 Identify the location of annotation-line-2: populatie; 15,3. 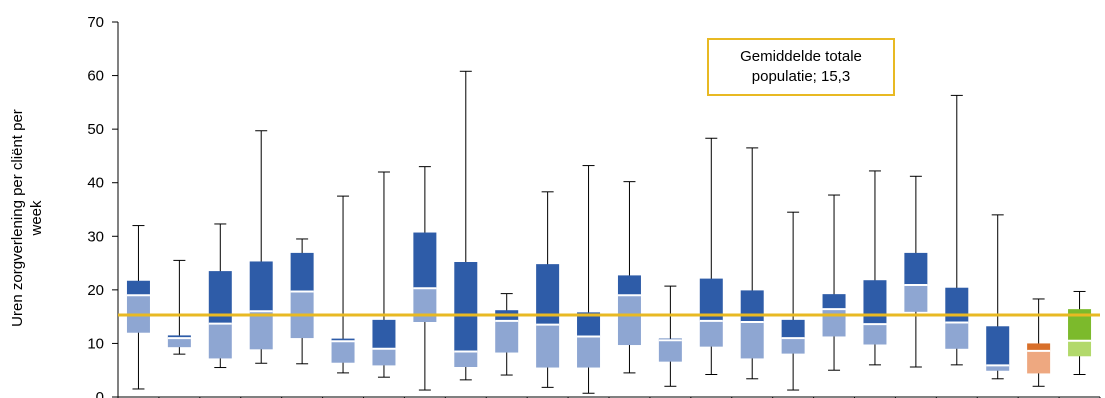
(801, 76).